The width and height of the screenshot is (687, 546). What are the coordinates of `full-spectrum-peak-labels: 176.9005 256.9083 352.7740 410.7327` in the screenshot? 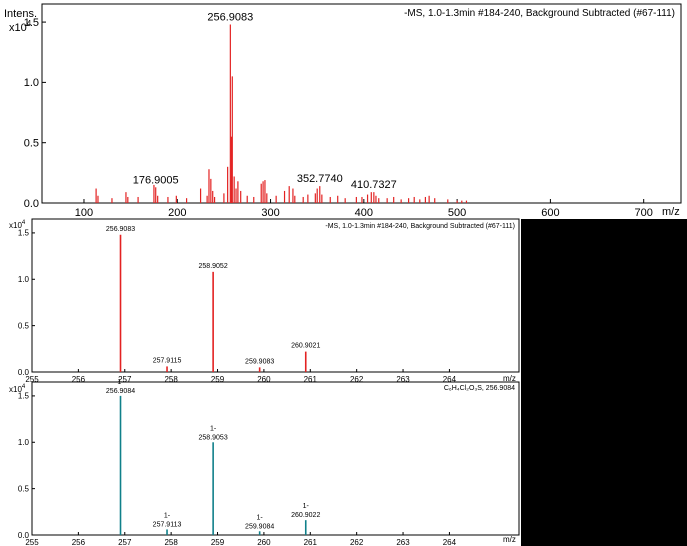 It's located at (265, 102).